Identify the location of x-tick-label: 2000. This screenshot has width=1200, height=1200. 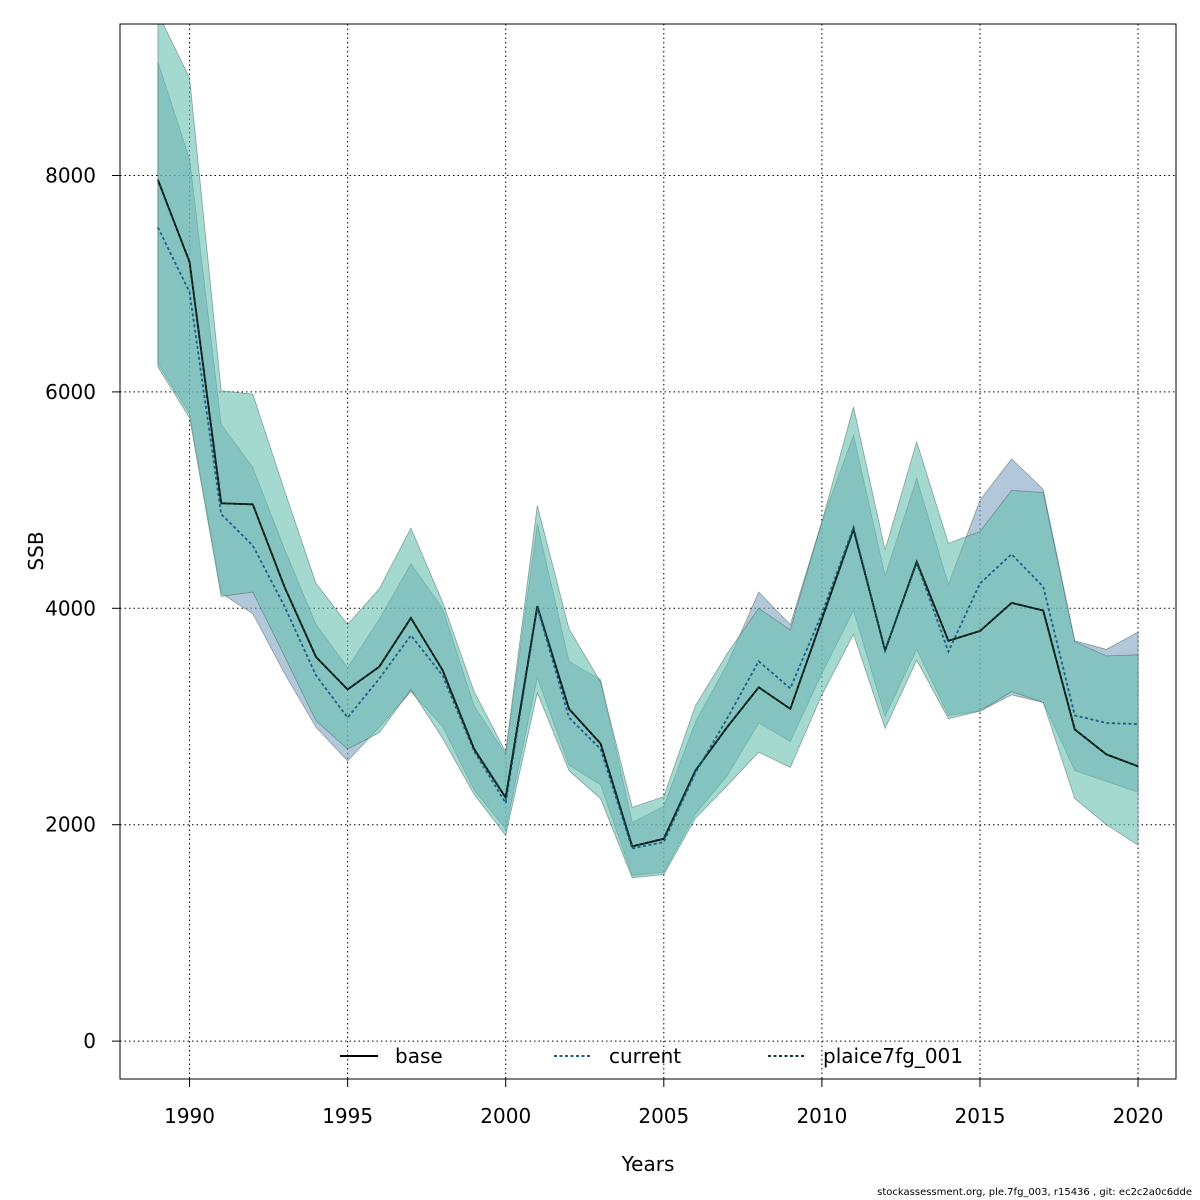
(505, 1116).